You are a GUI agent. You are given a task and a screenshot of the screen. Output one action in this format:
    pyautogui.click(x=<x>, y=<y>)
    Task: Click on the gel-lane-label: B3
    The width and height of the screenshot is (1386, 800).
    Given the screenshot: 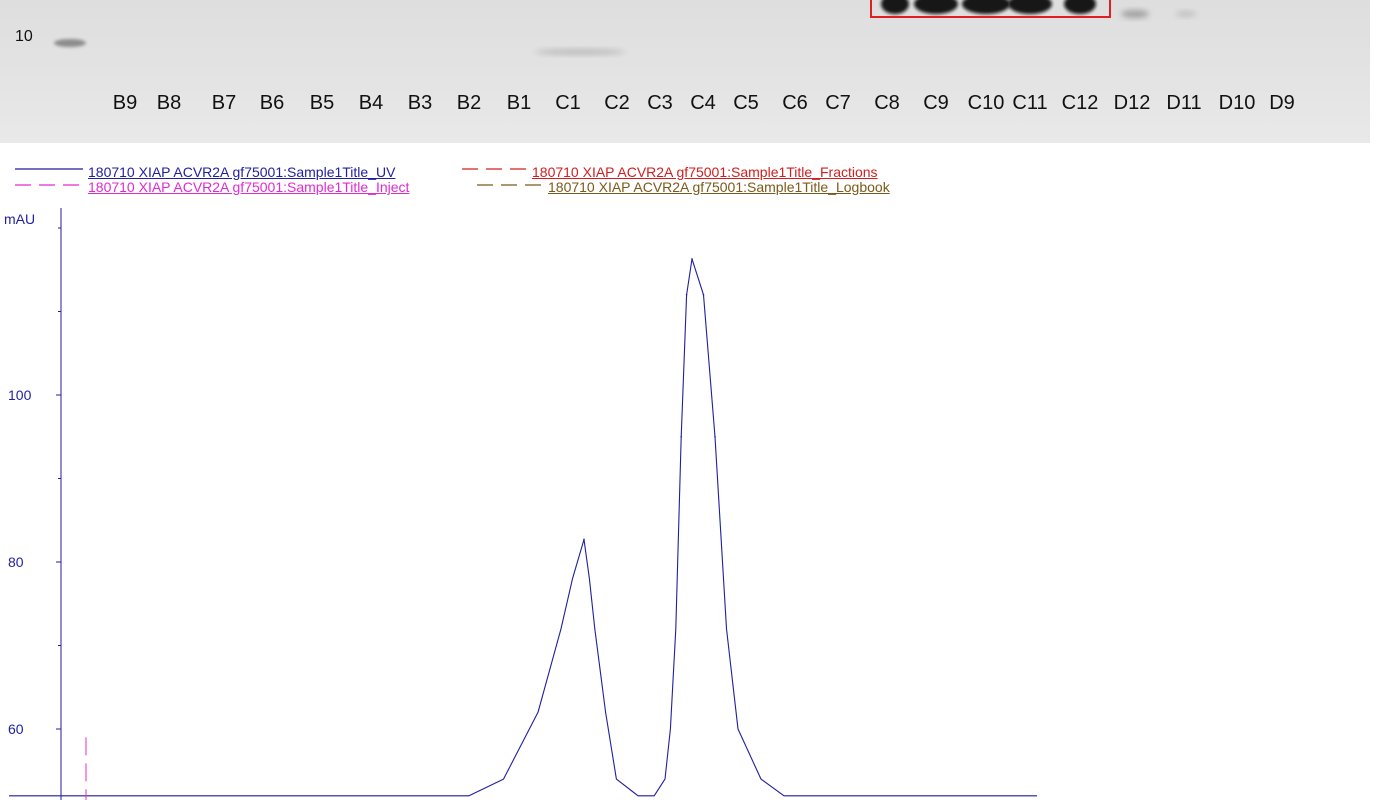 What is the action you would take?
    pyautogui.click(x=420, y=103)
    